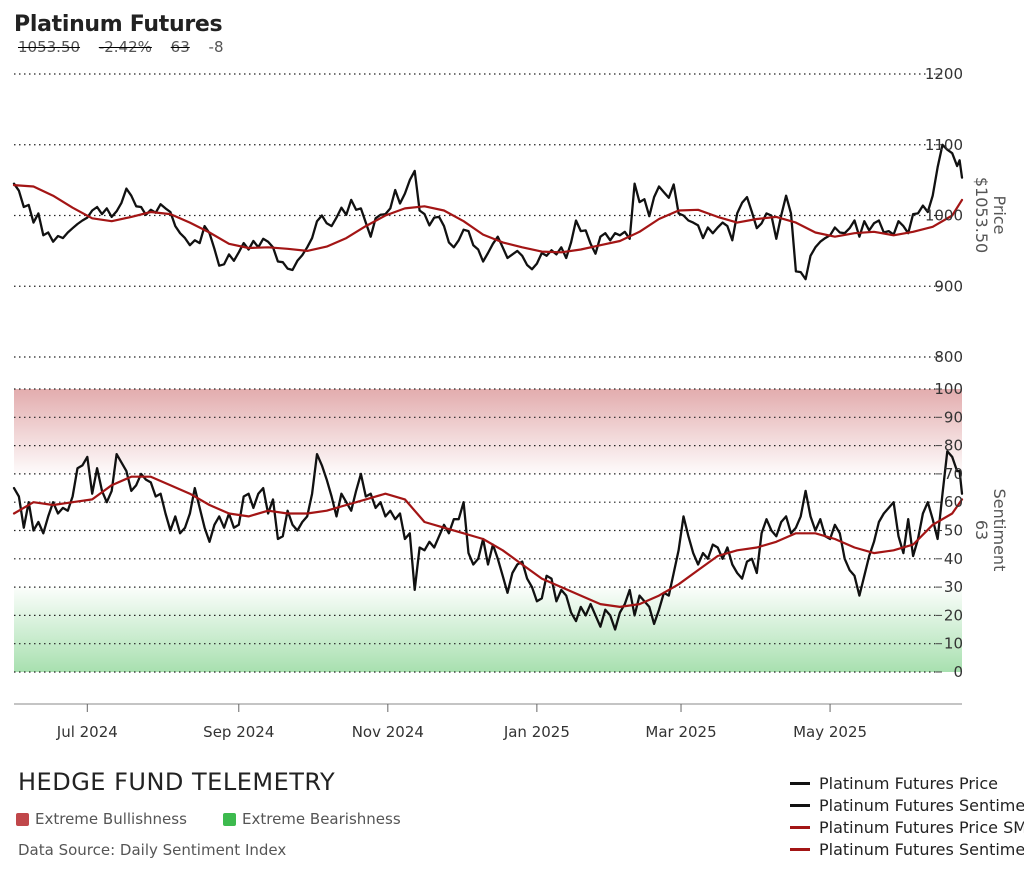  I want to click on platinum-futures-price-line, so click(488, 212).